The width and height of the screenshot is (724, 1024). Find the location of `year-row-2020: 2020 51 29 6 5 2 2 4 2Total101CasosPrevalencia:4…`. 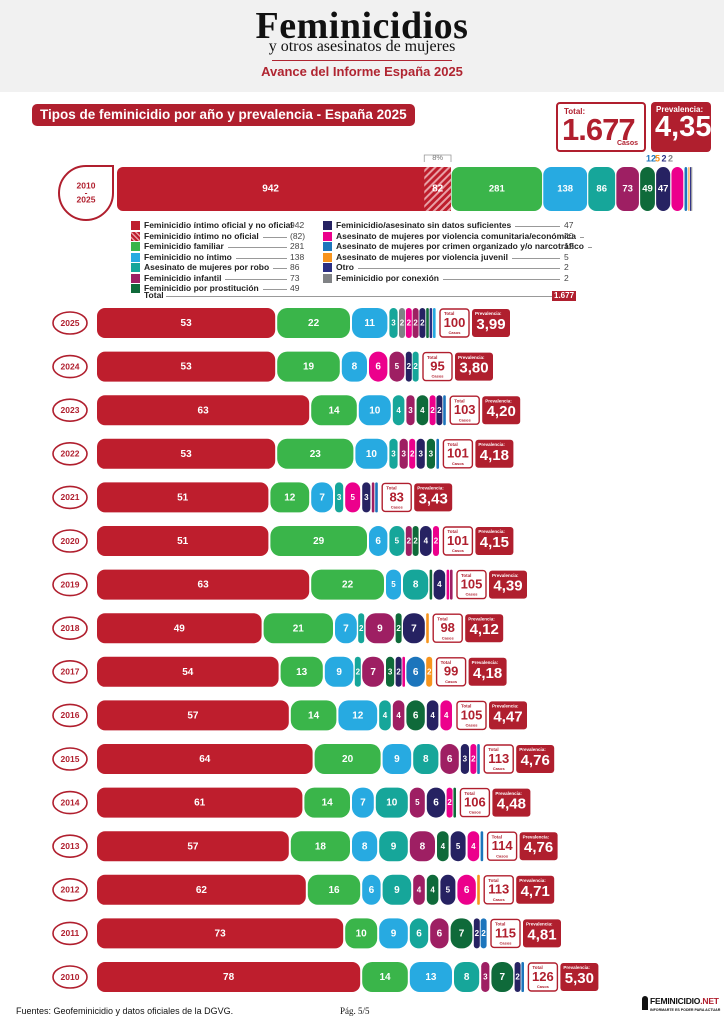

year-row-2020: 2020 51 29 6 5 2 2 4 2Total101CasosPrevalencia:4… is located at coordinates (283, 541).